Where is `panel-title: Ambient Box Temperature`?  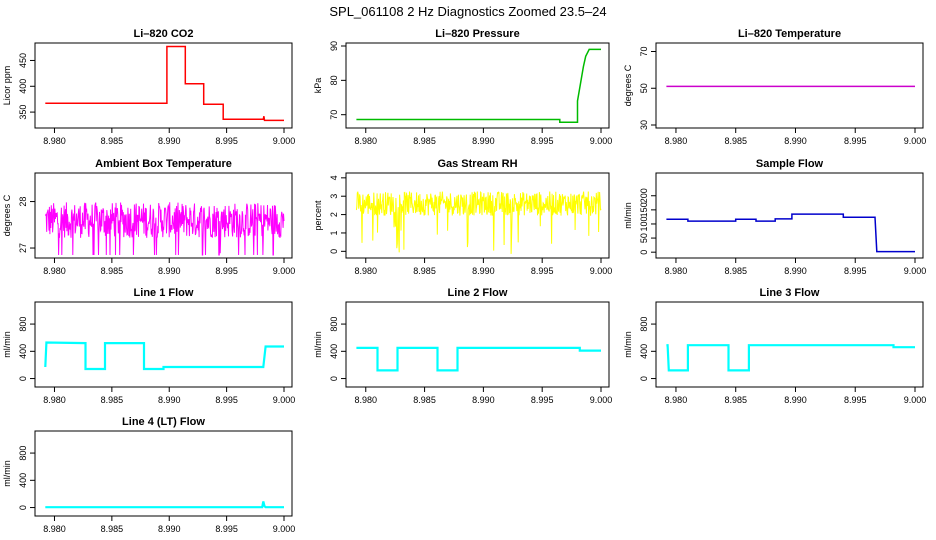
panel-title: Ambient Box Temperature is located at coordinates (163, 164).